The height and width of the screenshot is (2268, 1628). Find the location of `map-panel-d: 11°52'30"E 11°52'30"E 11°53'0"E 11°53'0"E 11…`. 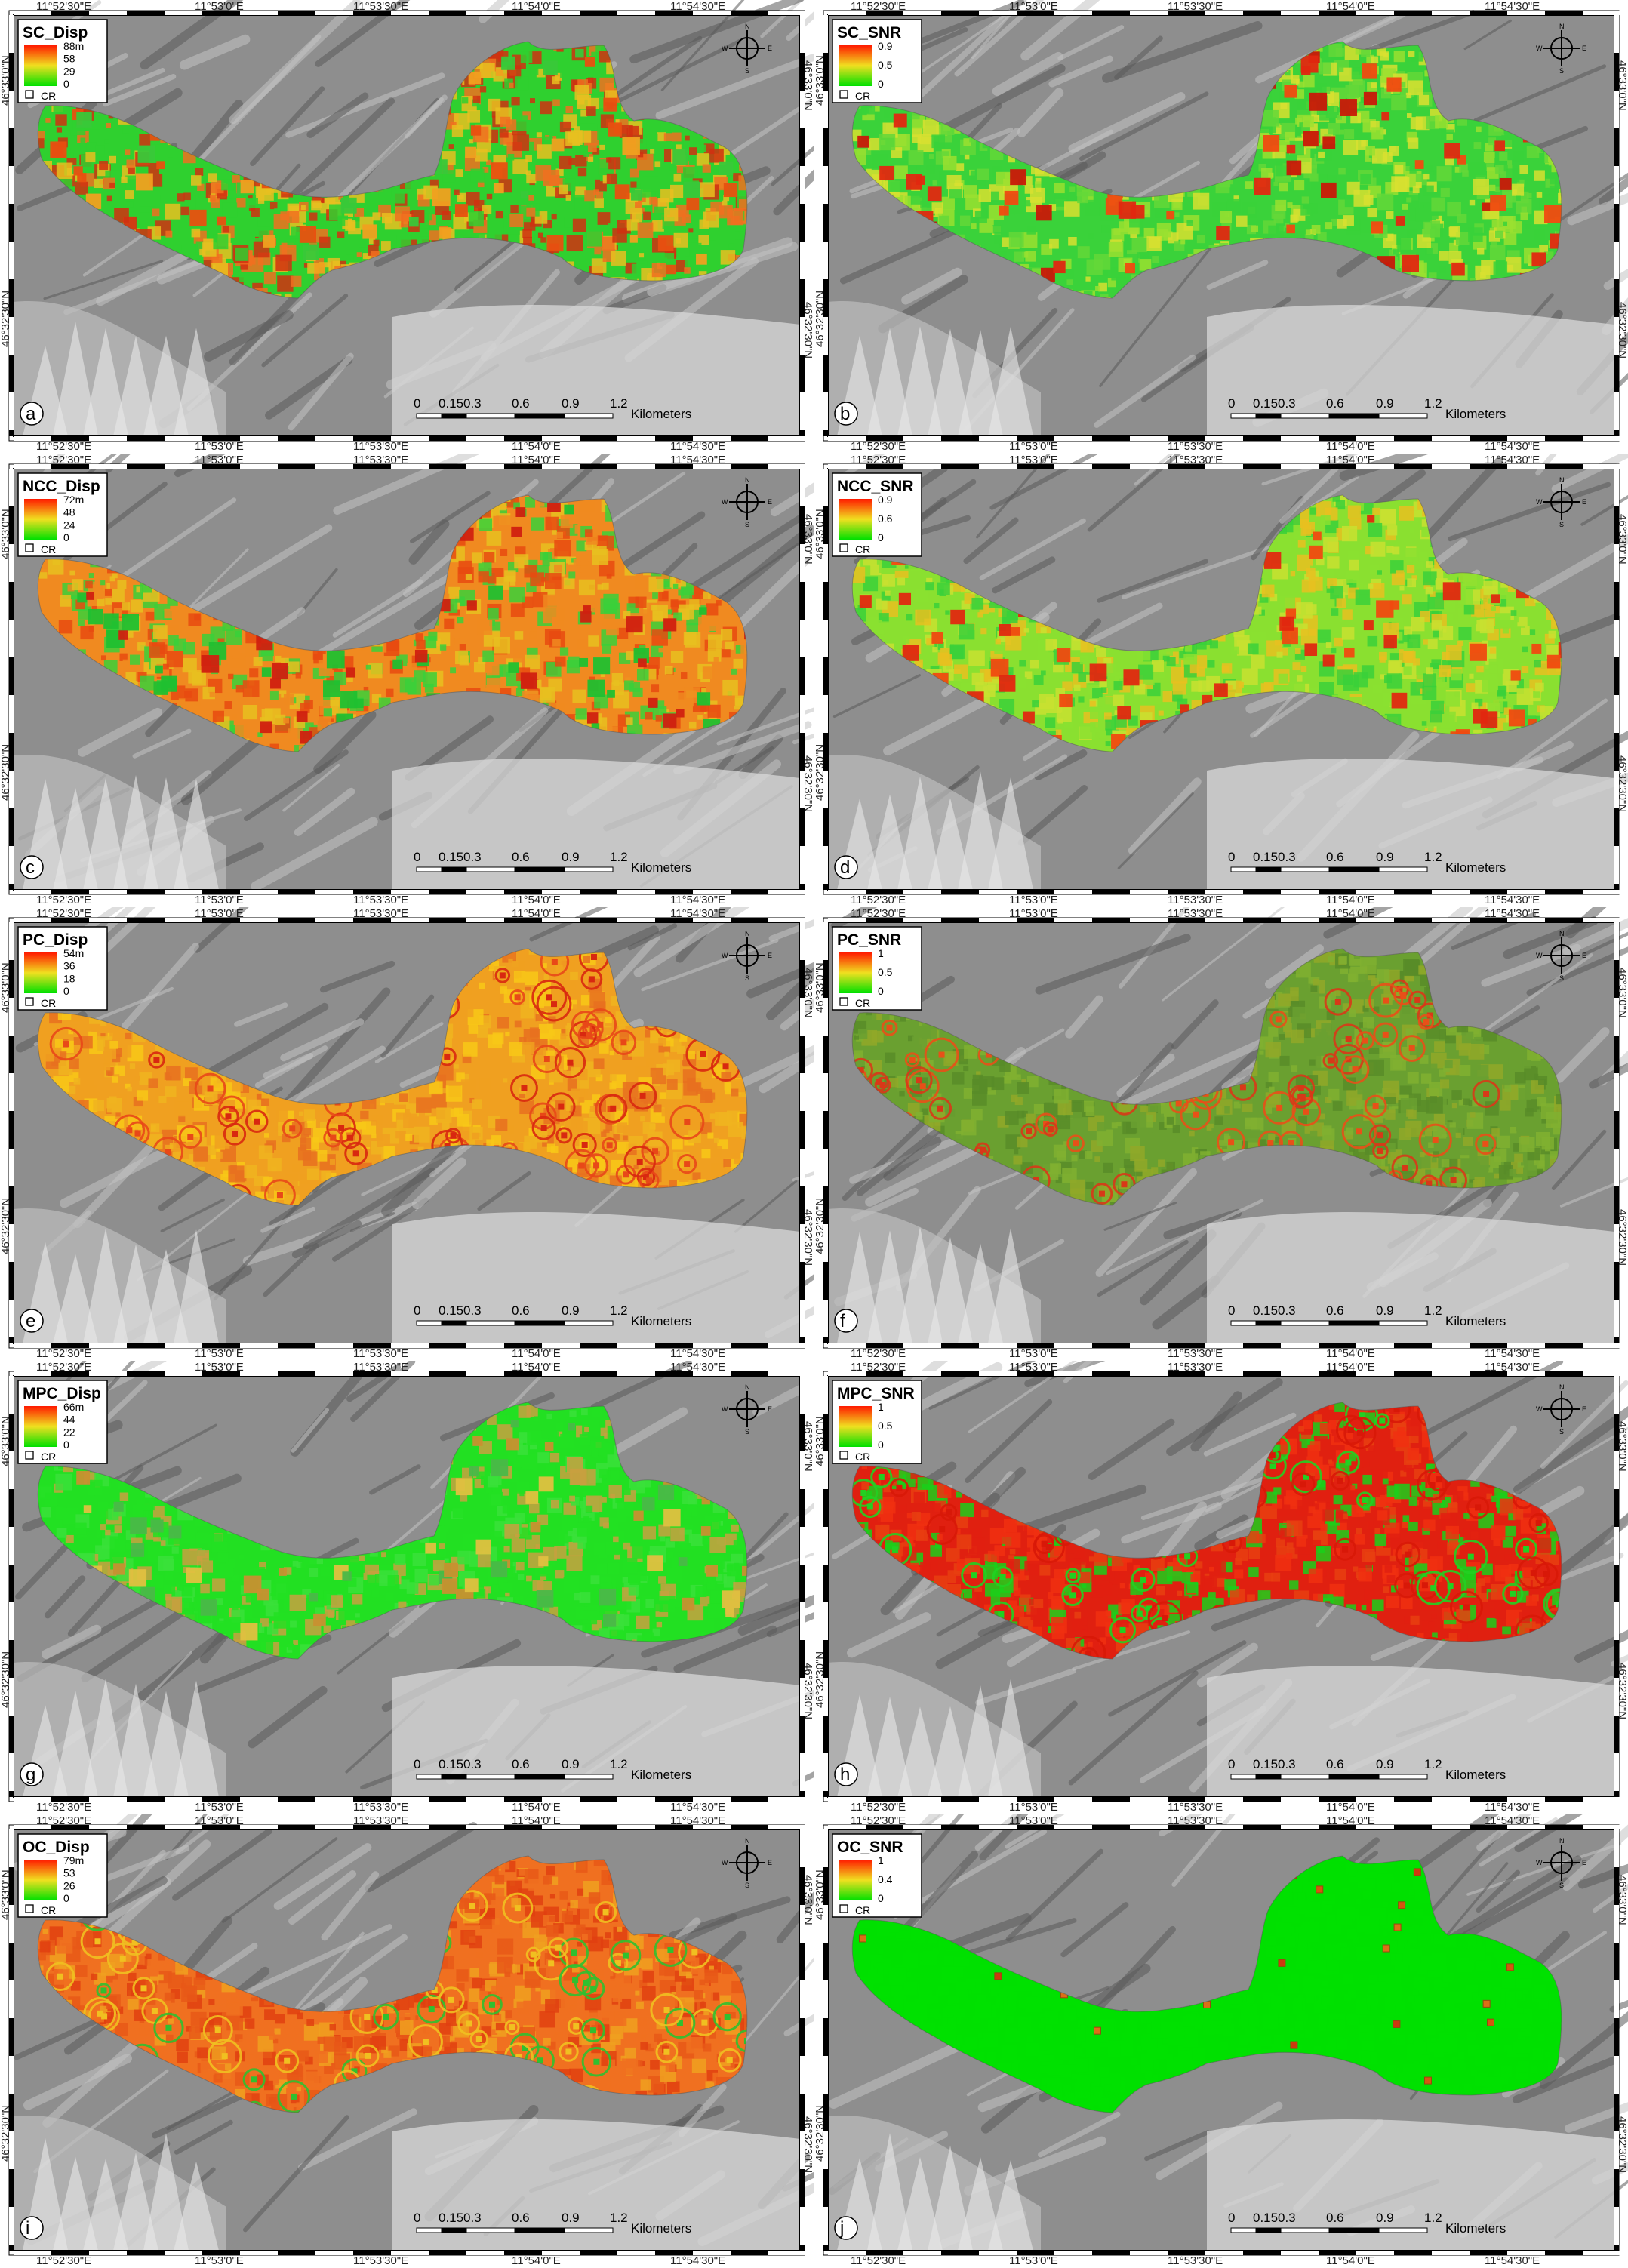

map-panel-d: 11°52'30"E 11°52'30"E 11°53'0"E 11°53'0"E 11… is located at coordinates (1221, 680).